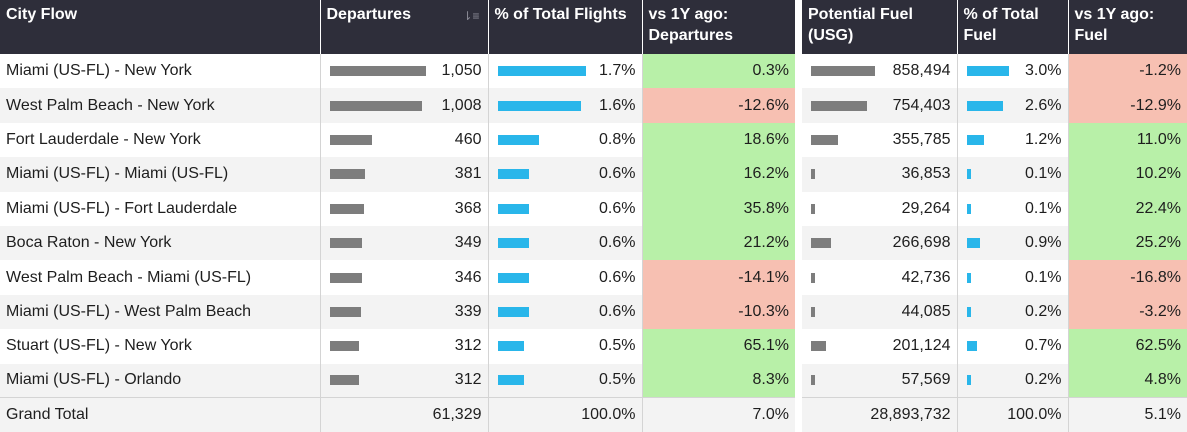  Describe the element at coordinates (160, 27) in the screenshot. I see `header-city-flow: City Flow` at that location.